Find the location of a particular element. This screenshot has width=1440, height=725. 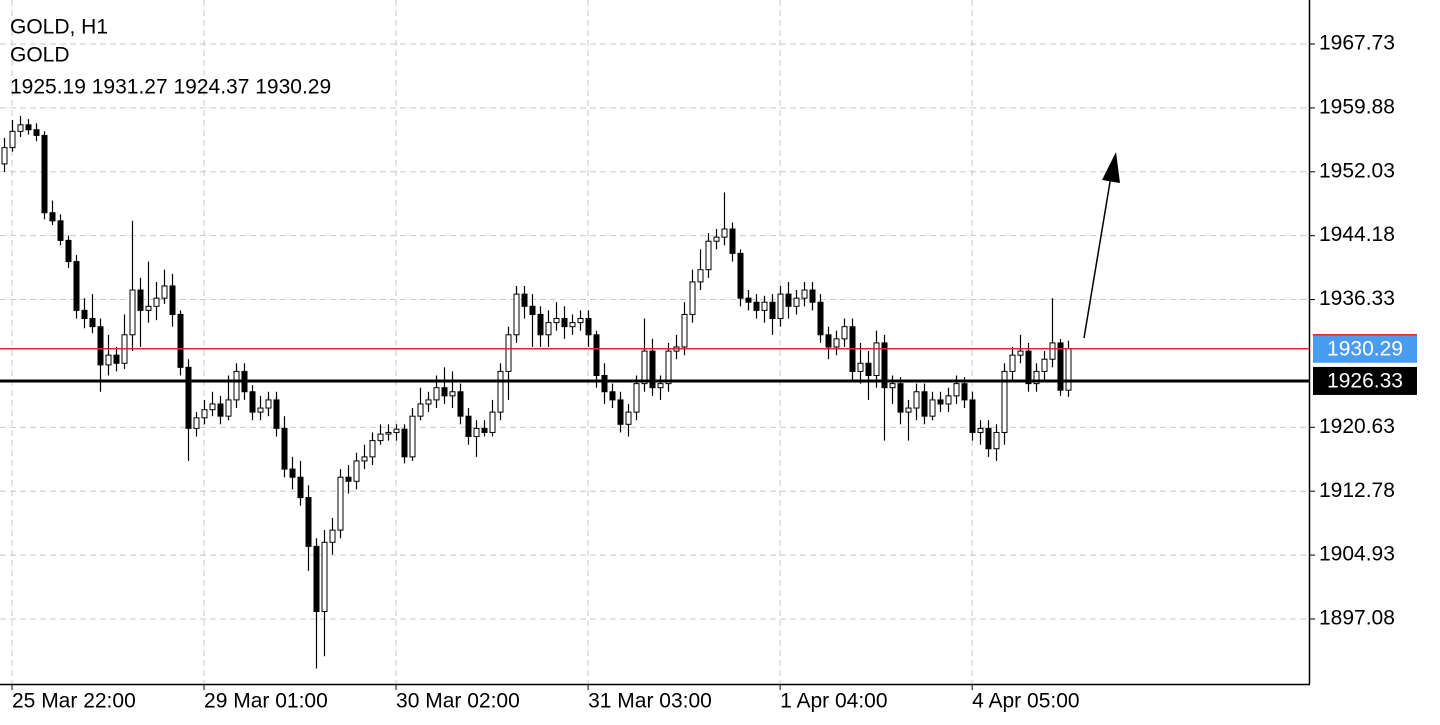

y-tick-label: 1967.73 is located at coordinates (1357, 43).